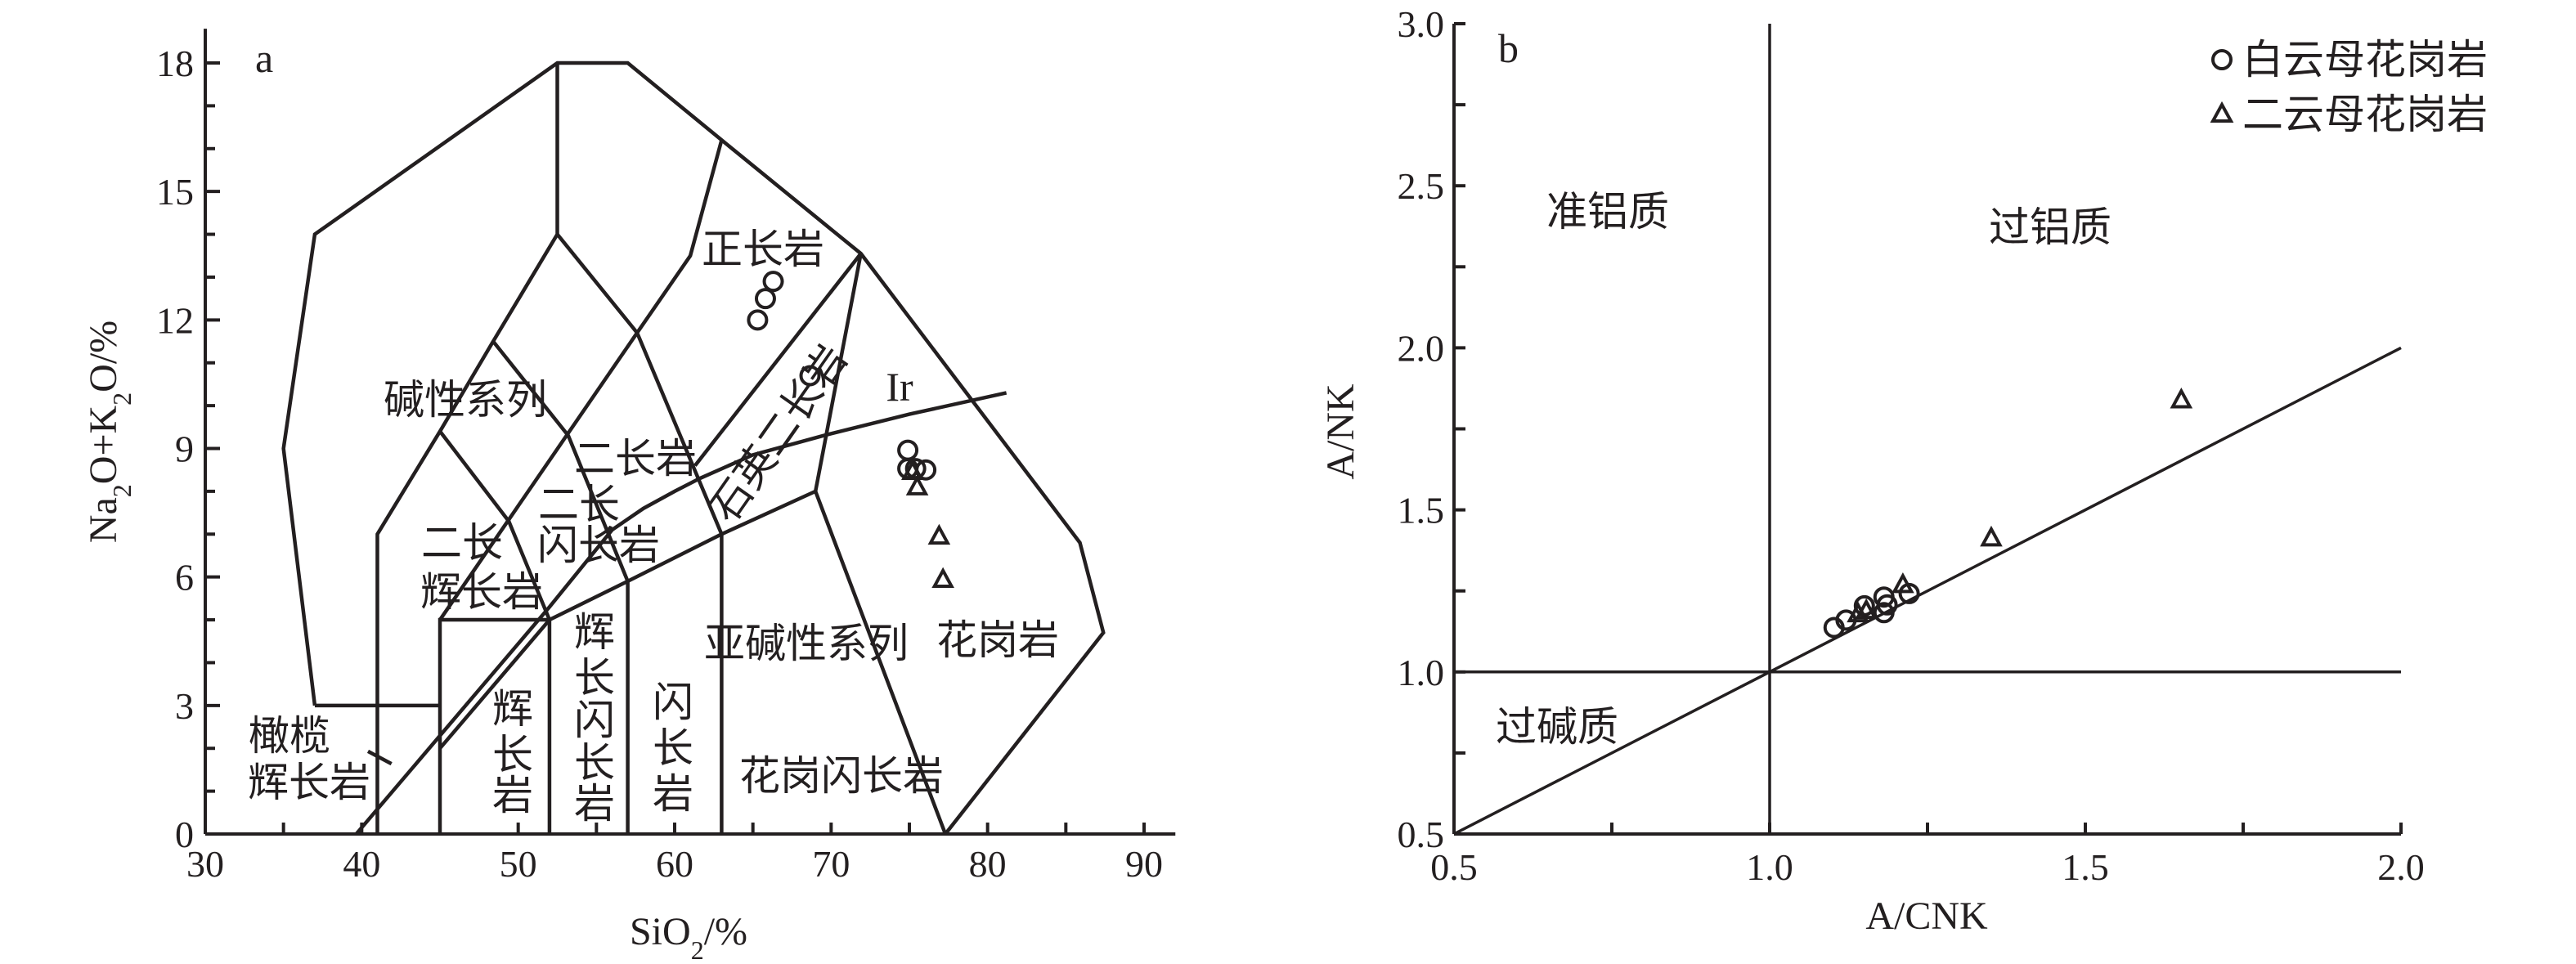 This screenshot has width=2576, height=964. What do you see at coordinates (205, 864) in the screenshot?
I see `x-tick-label: 30` at bounding box center [205, 864].